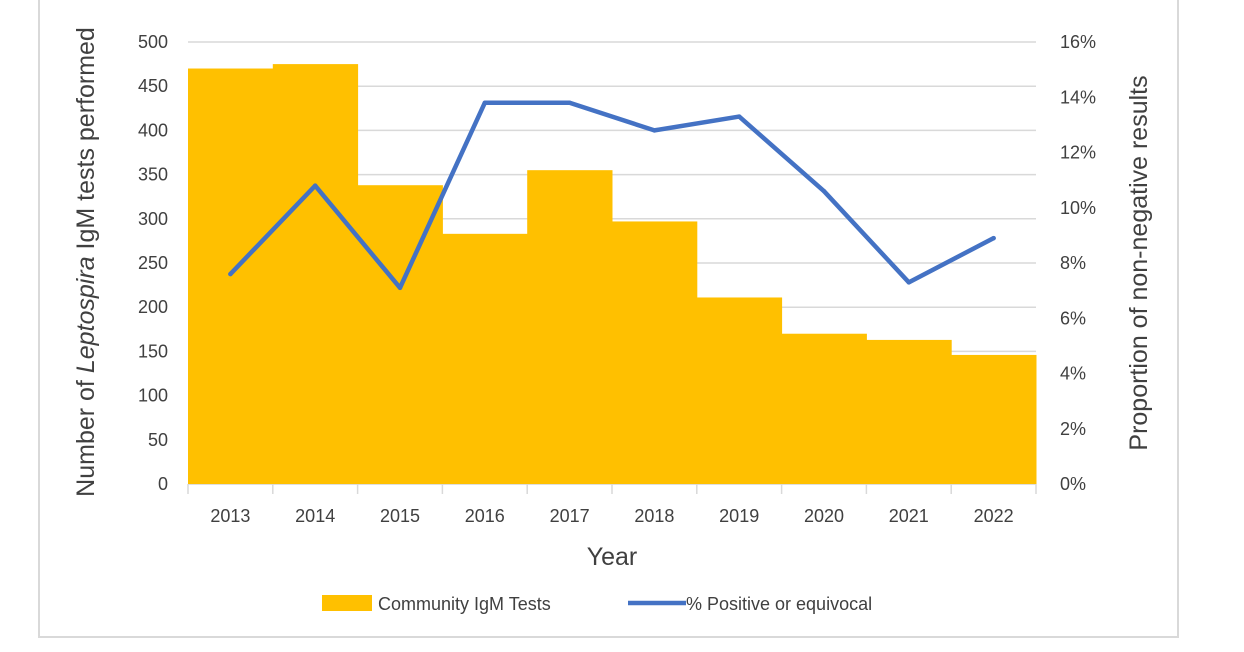 The image size is (1244, 652). I want to click on left-axis-ticks: 0 50 100 150 200 250 300 350 400 450 500, so click(153, 263).